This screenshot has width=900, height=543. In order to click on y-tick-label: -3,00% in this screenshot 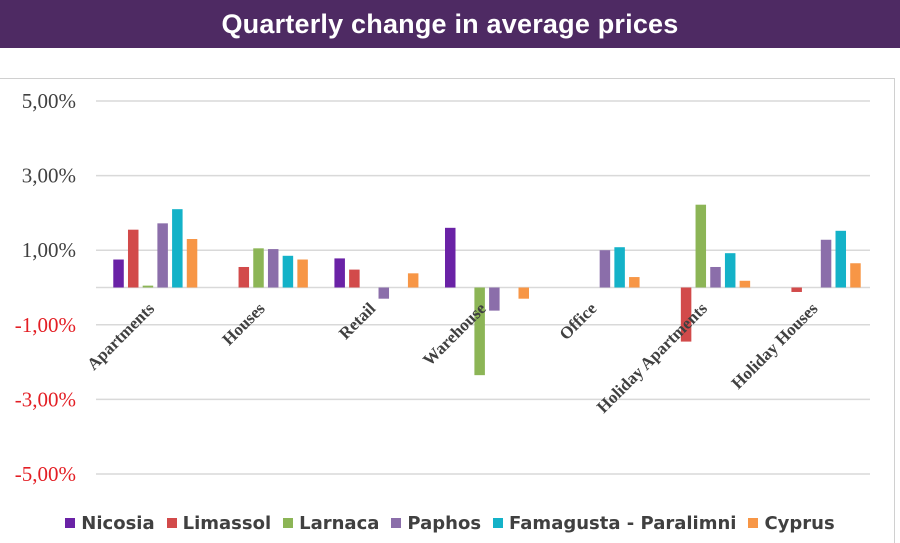, I will do `click(45, 399)`.